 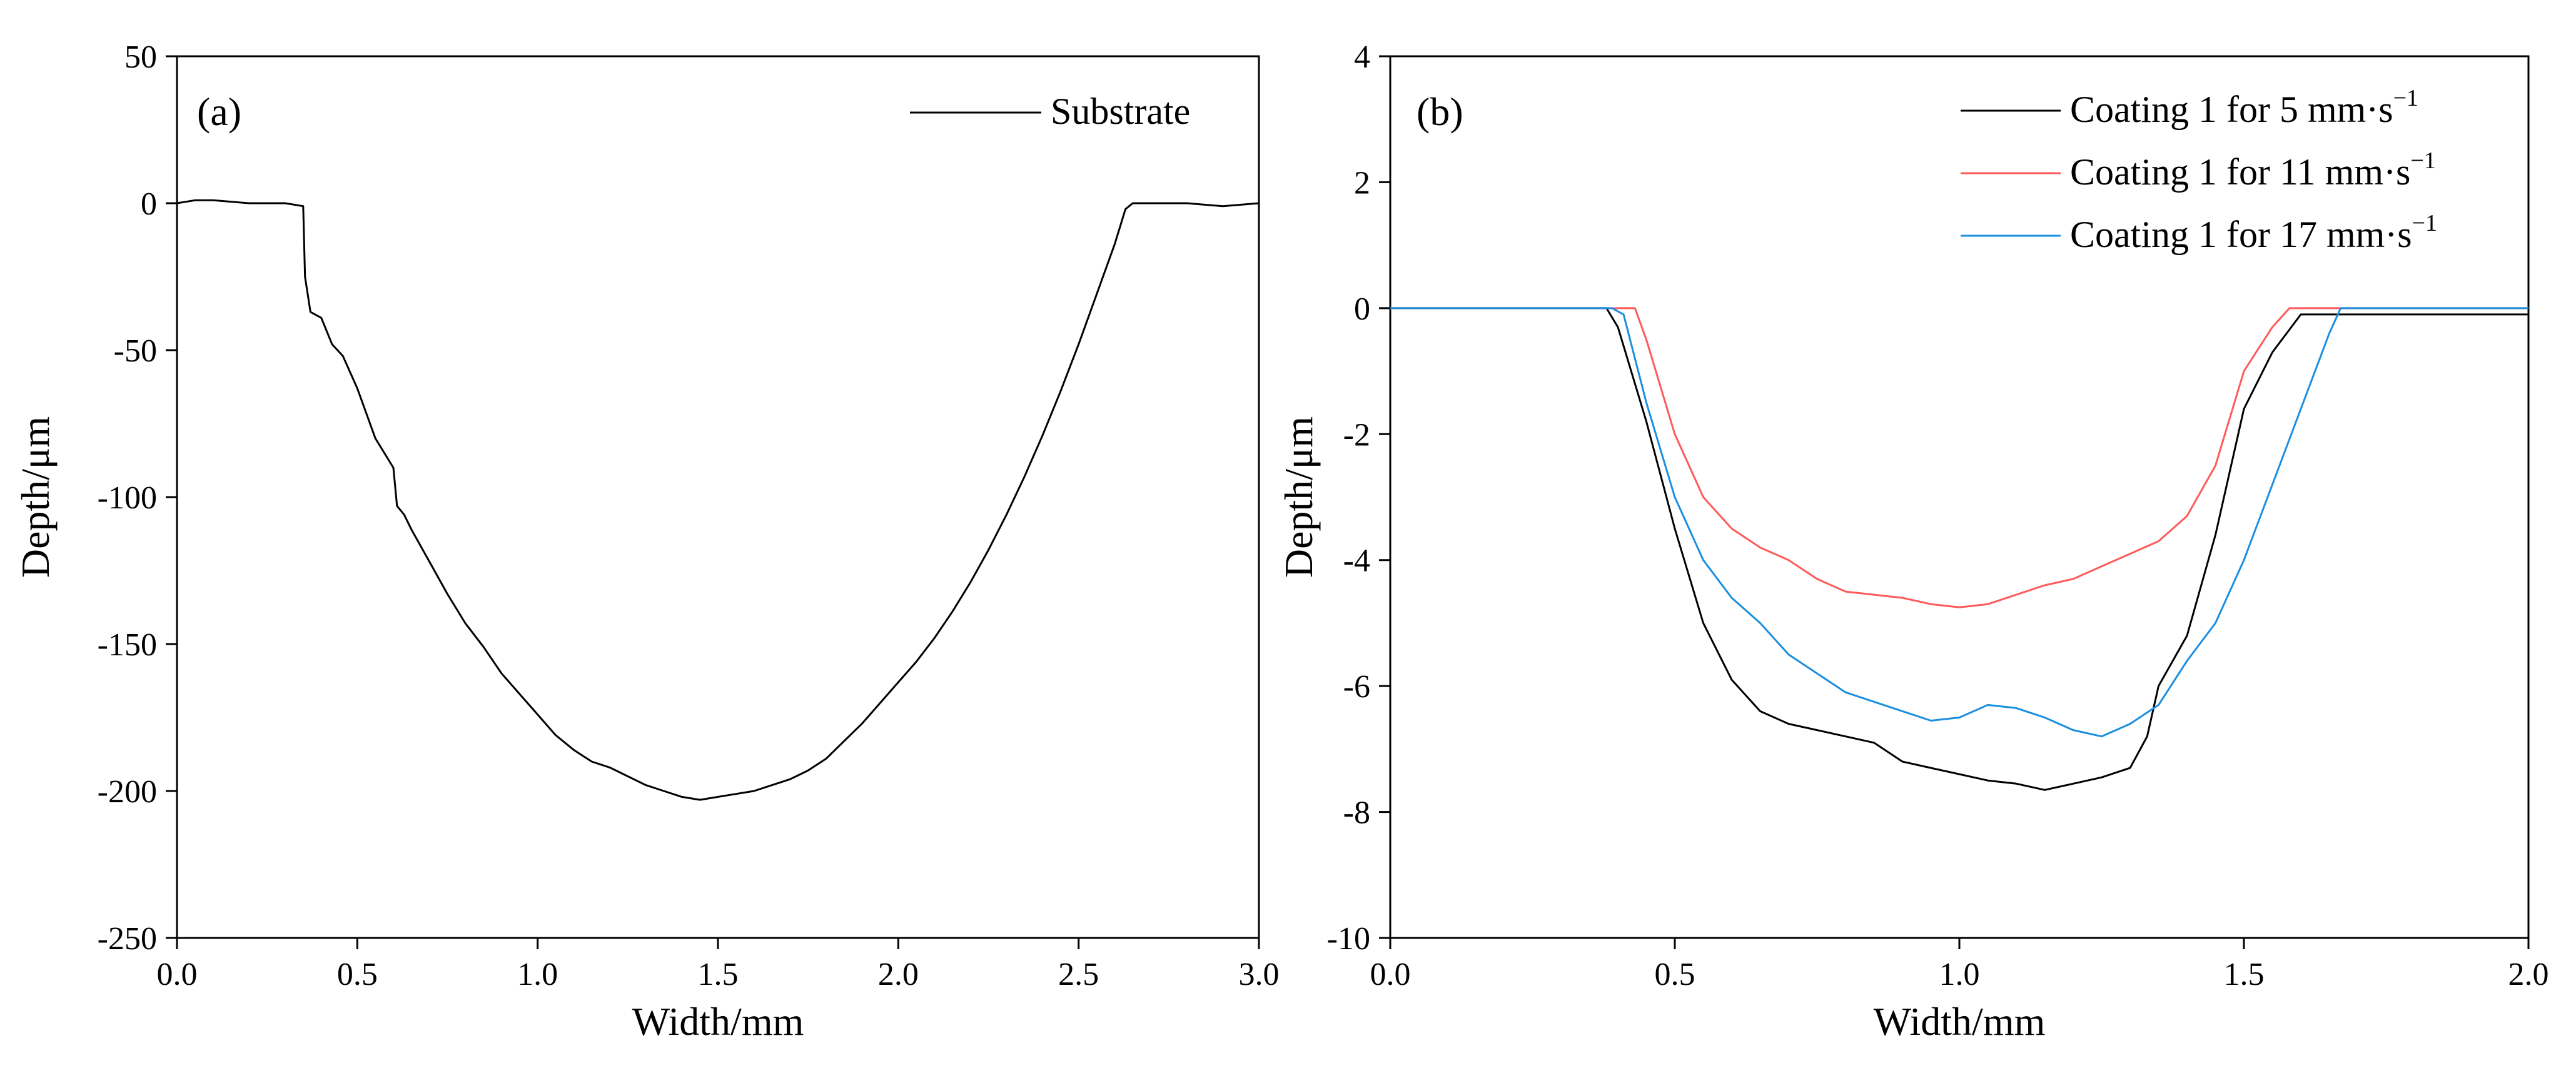 What do you see at coordinates (2253, 170) in the screenshot?
I see `legend-label-b-2: Coating 1 for 11 mm·s−1` at bounding box center [2253, 170].